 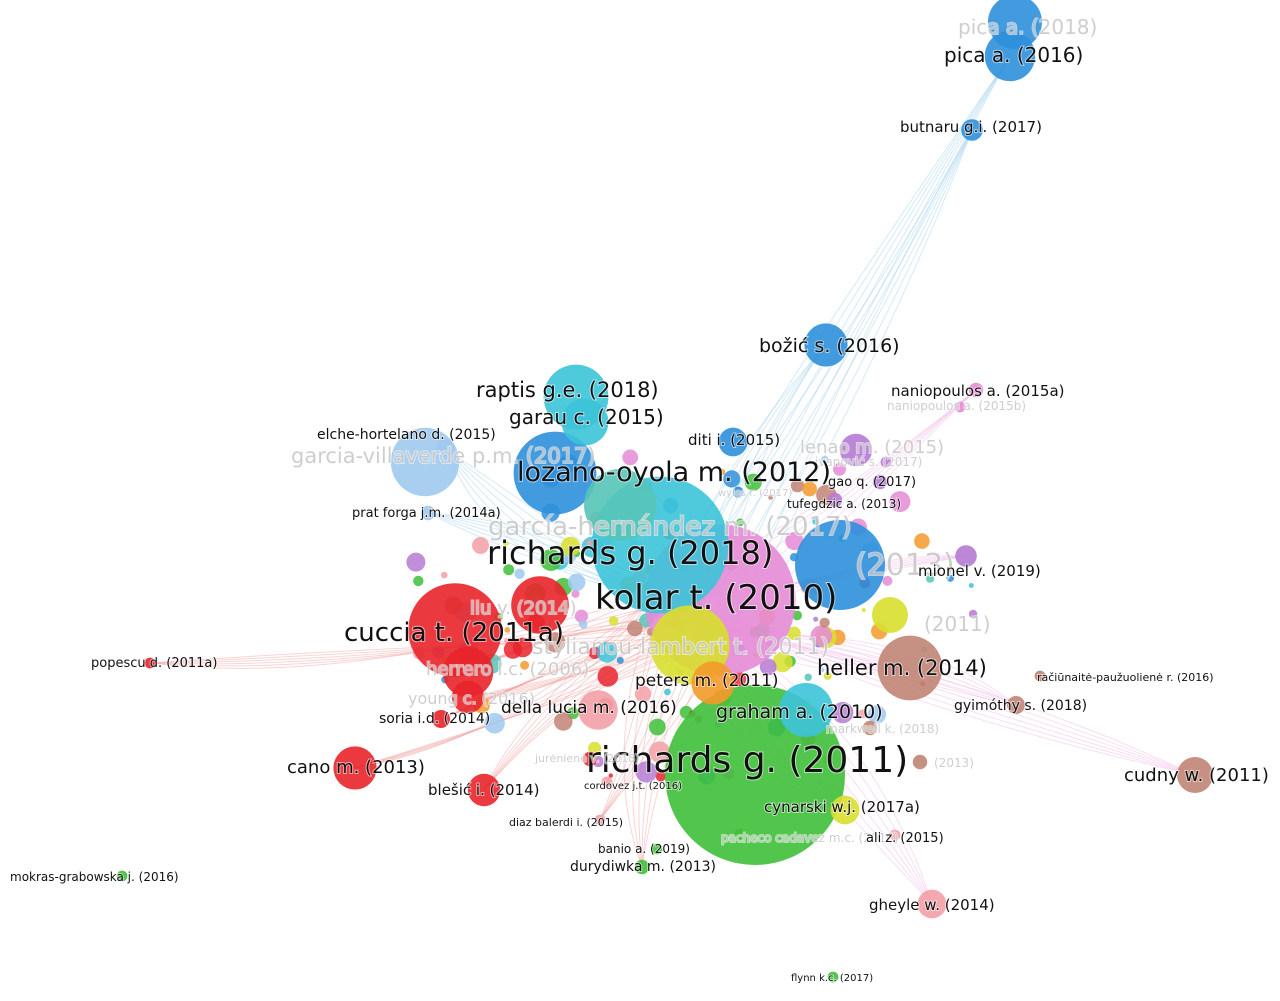 What do you see at coordinates (740, 834) in the screenshot?
I see `node-pacheco-2016` at bounding box center [740, 834].